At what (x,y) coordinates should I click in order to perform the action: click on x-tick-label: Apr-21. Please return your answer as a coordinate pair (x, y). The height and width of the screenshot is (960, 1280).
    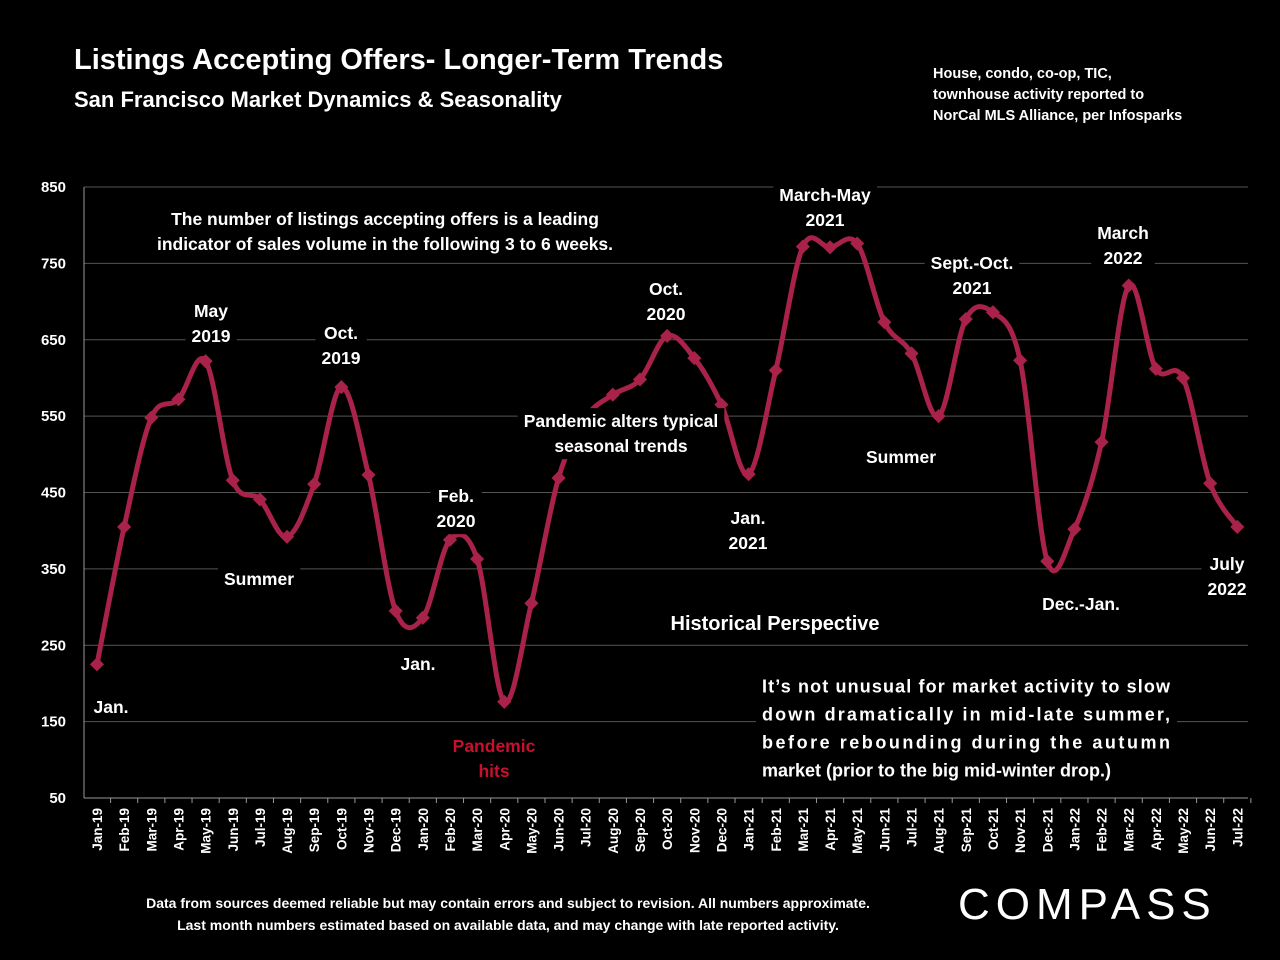
    Looking at the image, I should click on (830, 829).